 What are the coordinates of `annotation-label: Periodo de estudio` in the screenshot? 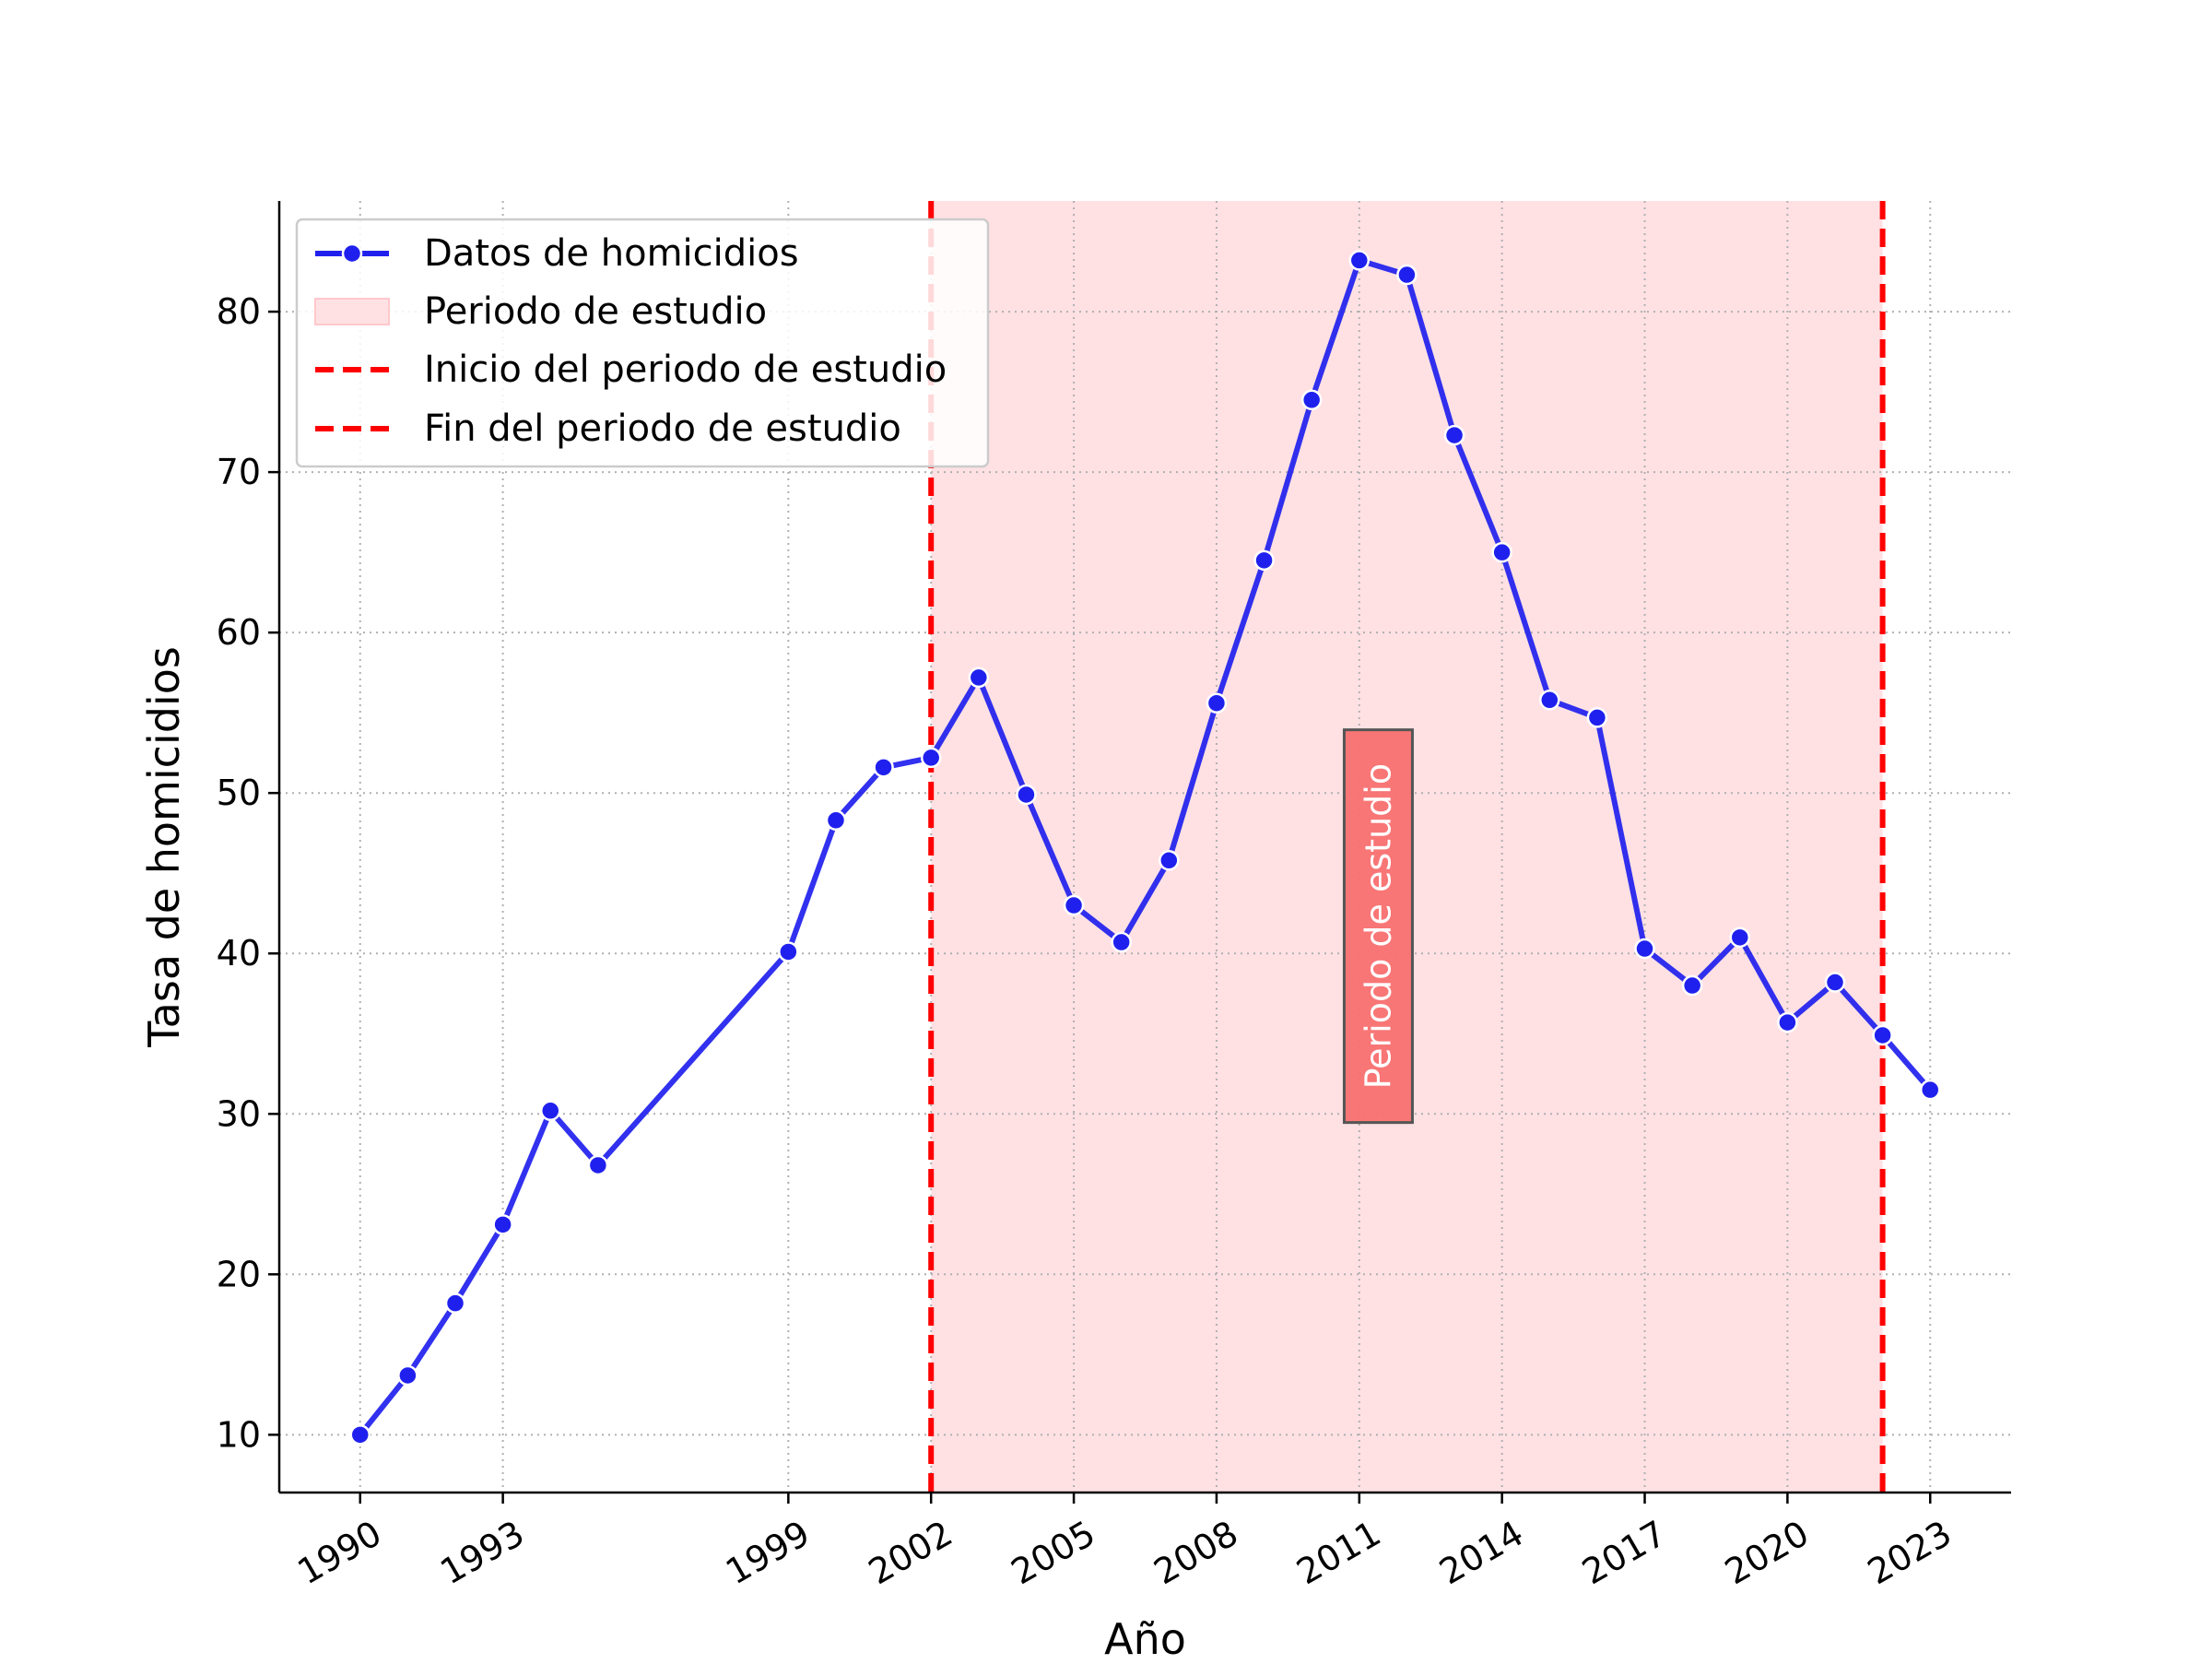 It's located at (1378, 926).